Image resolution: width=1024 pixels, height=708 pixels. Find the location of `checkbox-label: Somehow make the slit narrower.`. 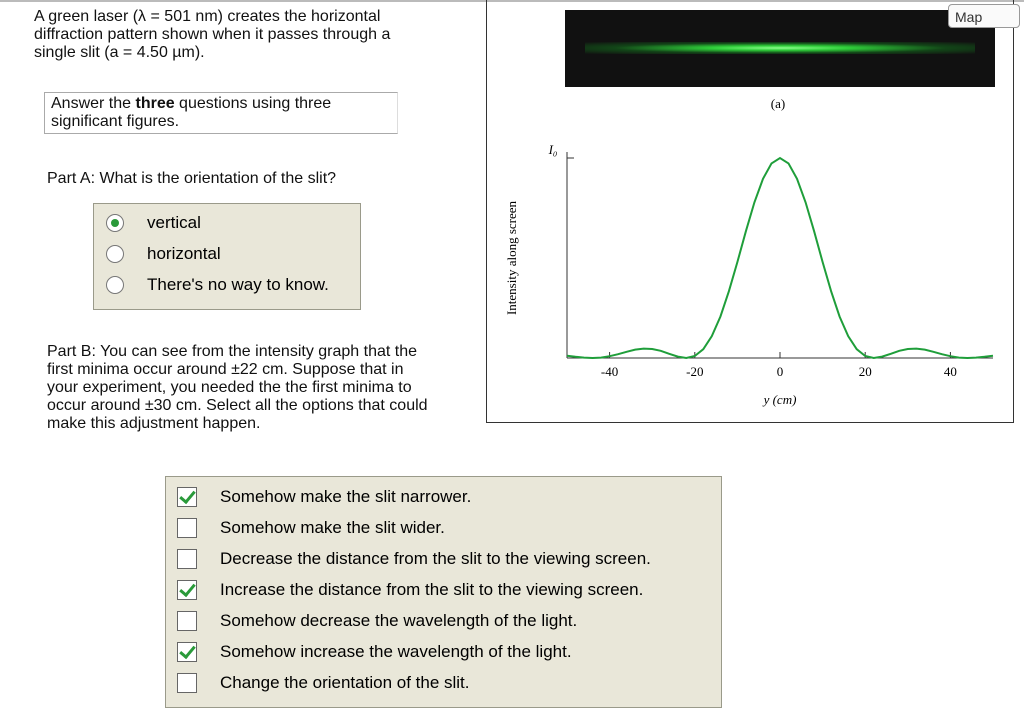

checkbox-label: Somehow make the slit narrower. is located at coordinates (346, 496).